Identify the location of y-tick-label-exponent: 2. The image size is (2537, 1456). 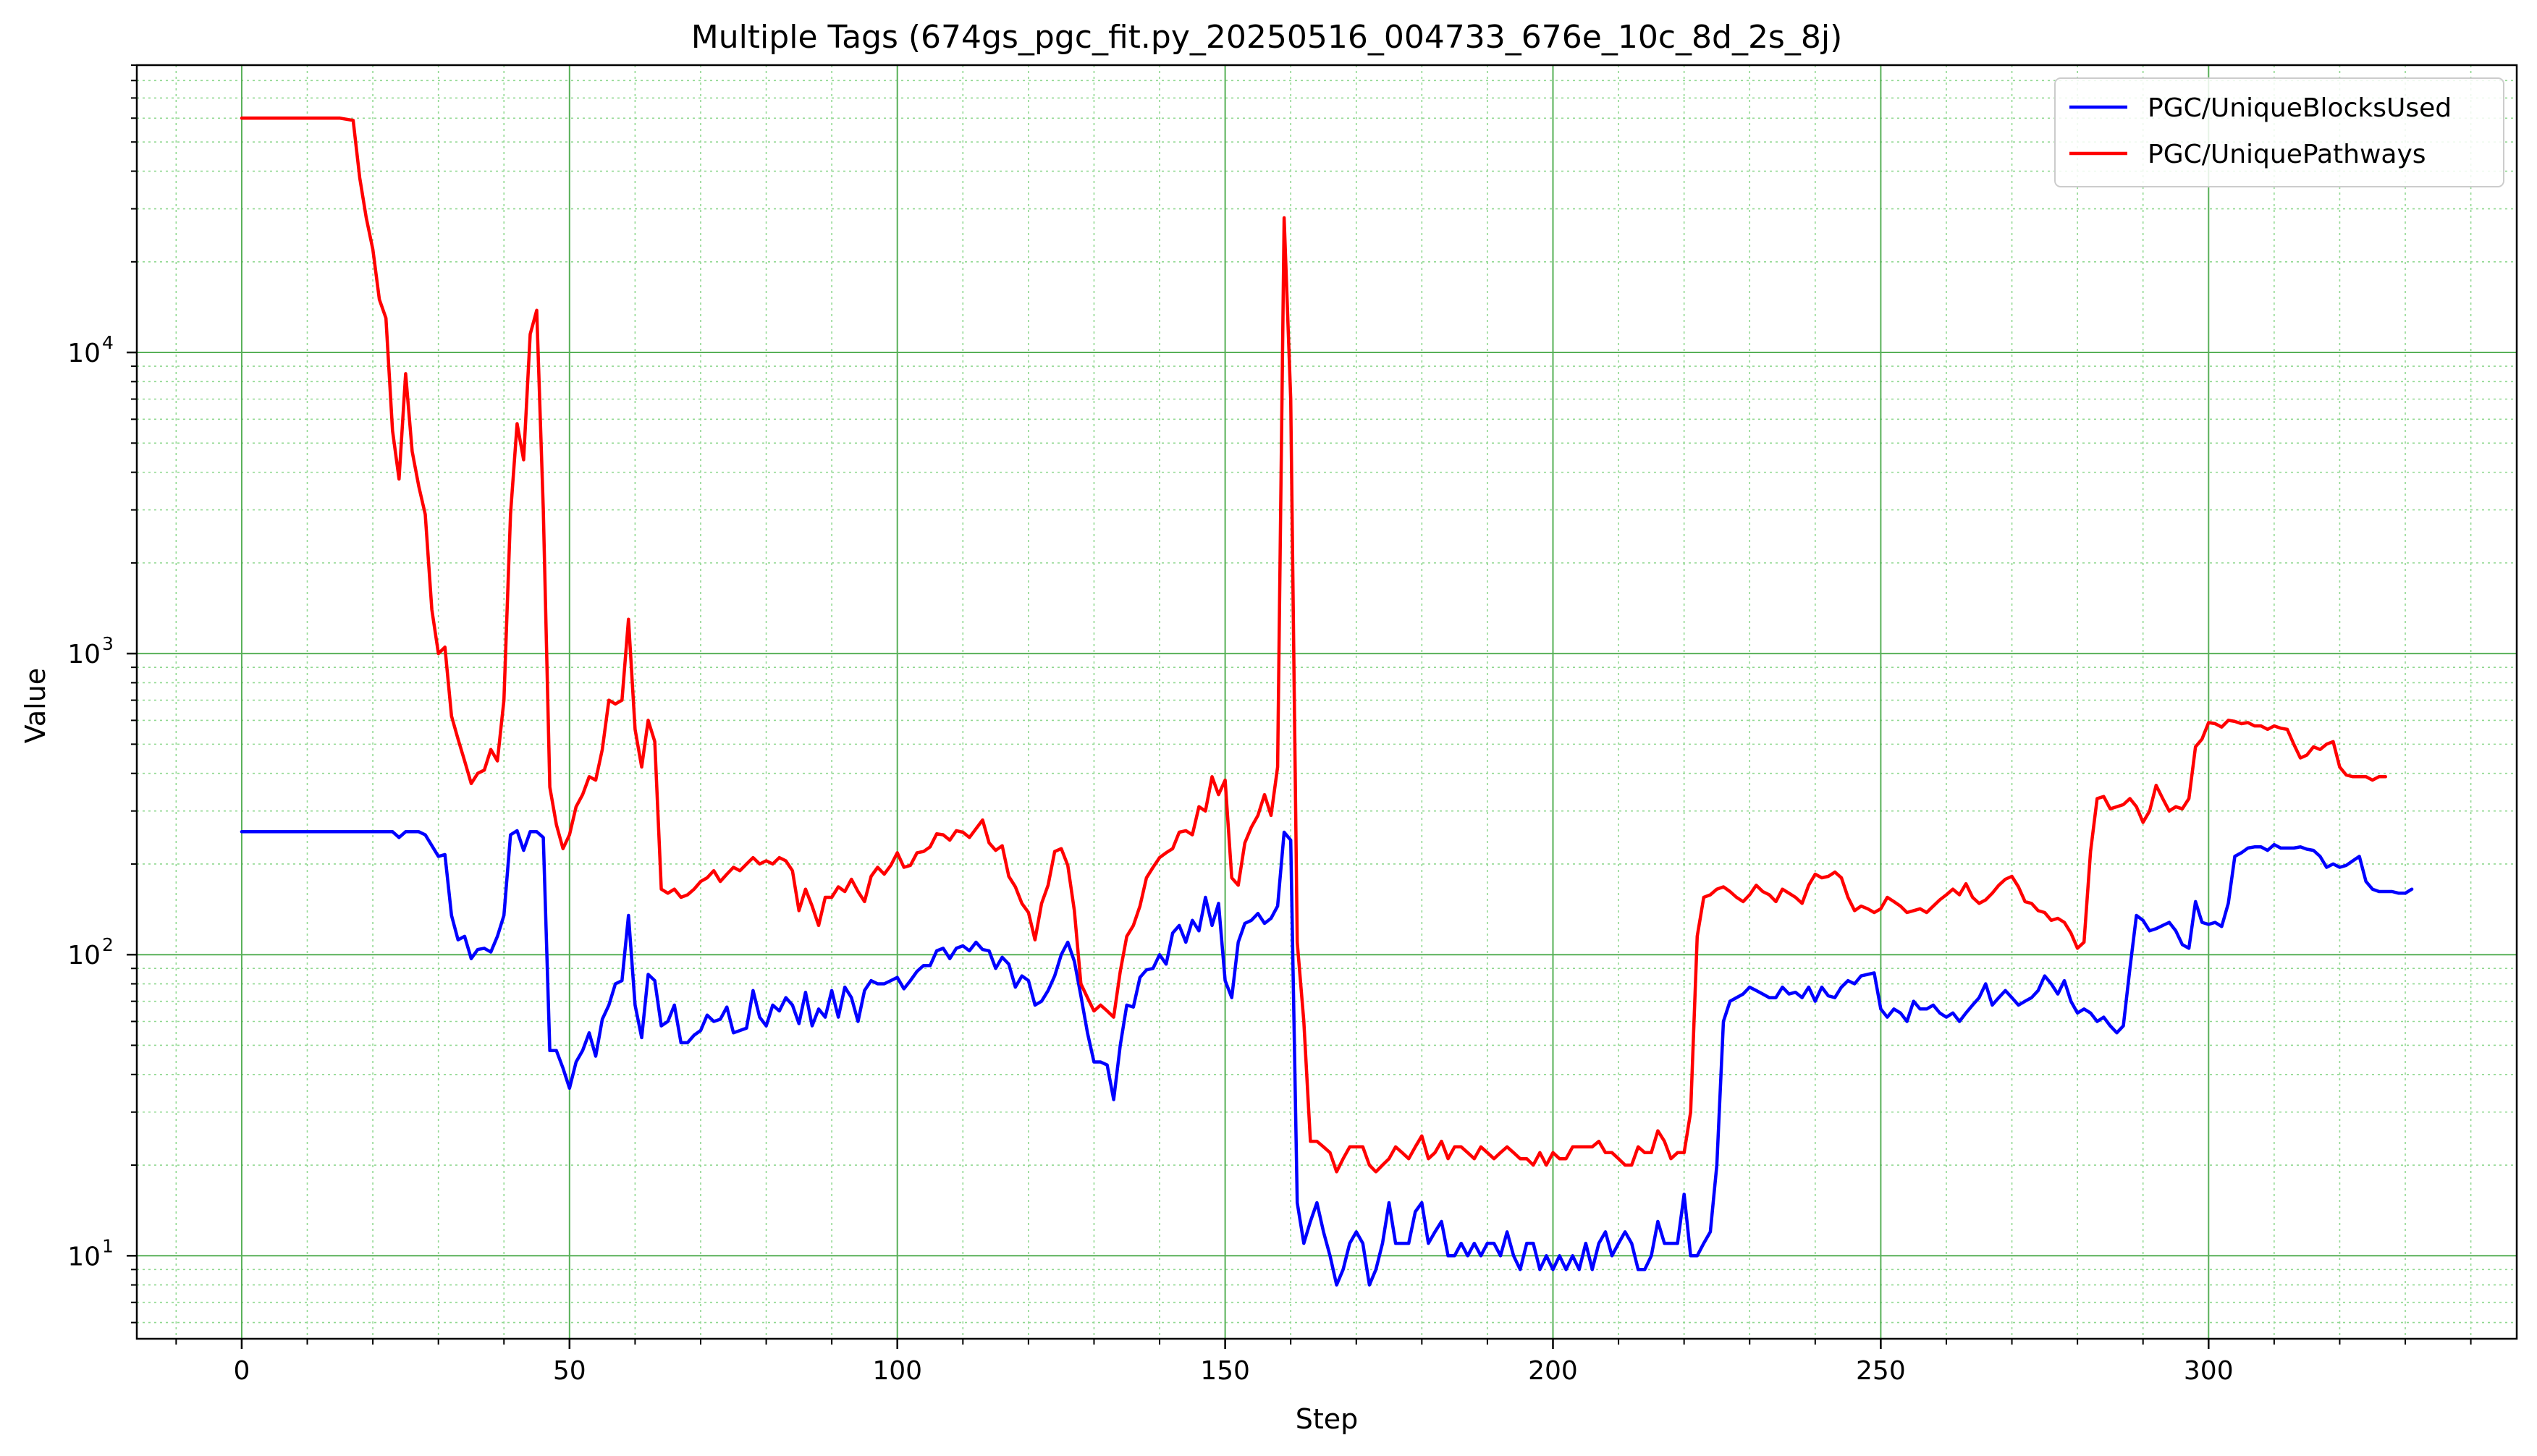
(108, 944).